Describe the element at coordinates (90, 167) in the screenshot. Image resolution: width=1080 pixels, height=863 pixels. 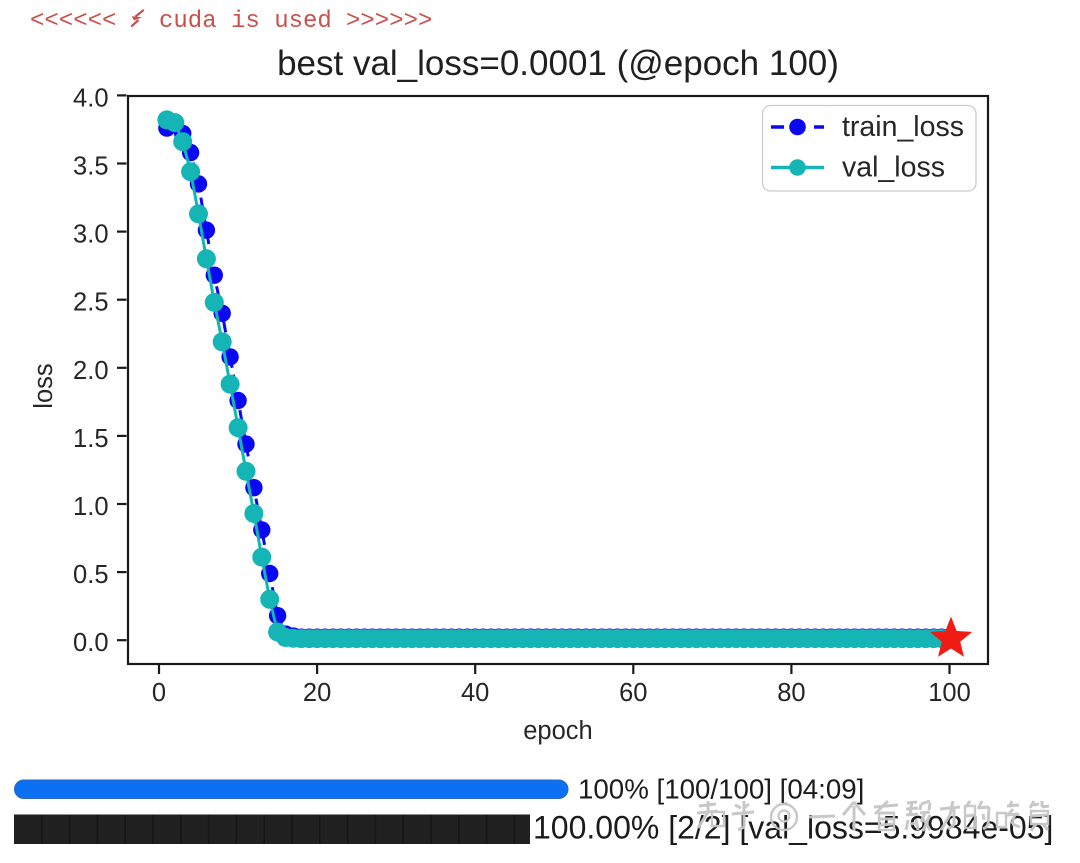
I see `svg-text: 3.5` at that location.